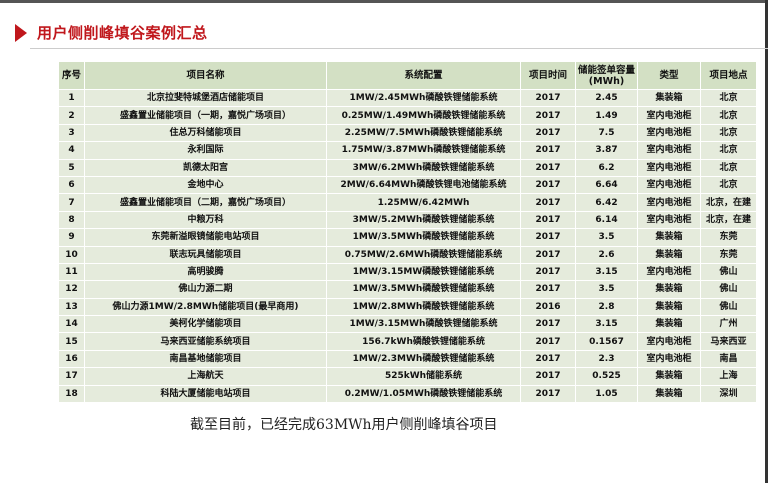 The width and height of the screenshot is (768, 483). Describe the element at coordinates (71, 98) in the screenshot. I see `table-cell: 1` at that location.